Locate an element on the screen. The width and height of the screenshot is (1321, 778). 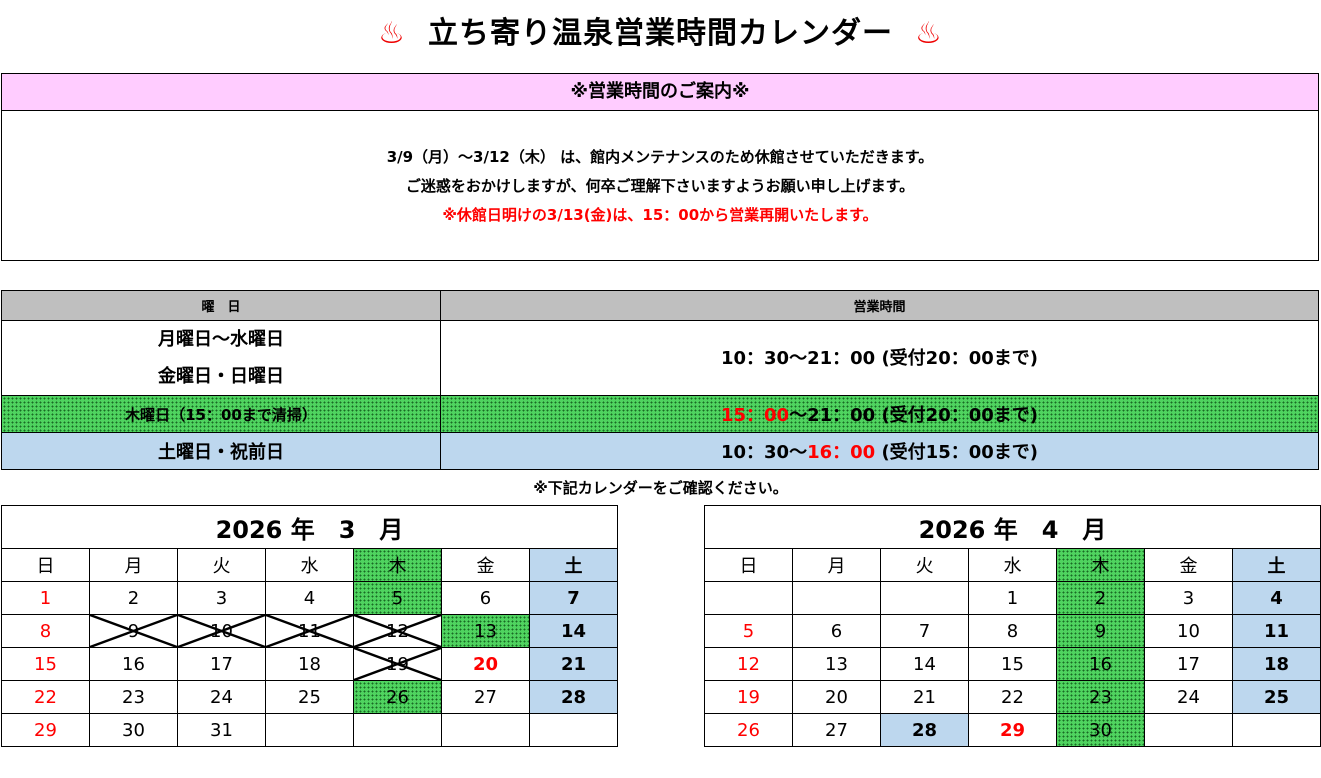
day-number: 26 is located at coordinates (397, 697).